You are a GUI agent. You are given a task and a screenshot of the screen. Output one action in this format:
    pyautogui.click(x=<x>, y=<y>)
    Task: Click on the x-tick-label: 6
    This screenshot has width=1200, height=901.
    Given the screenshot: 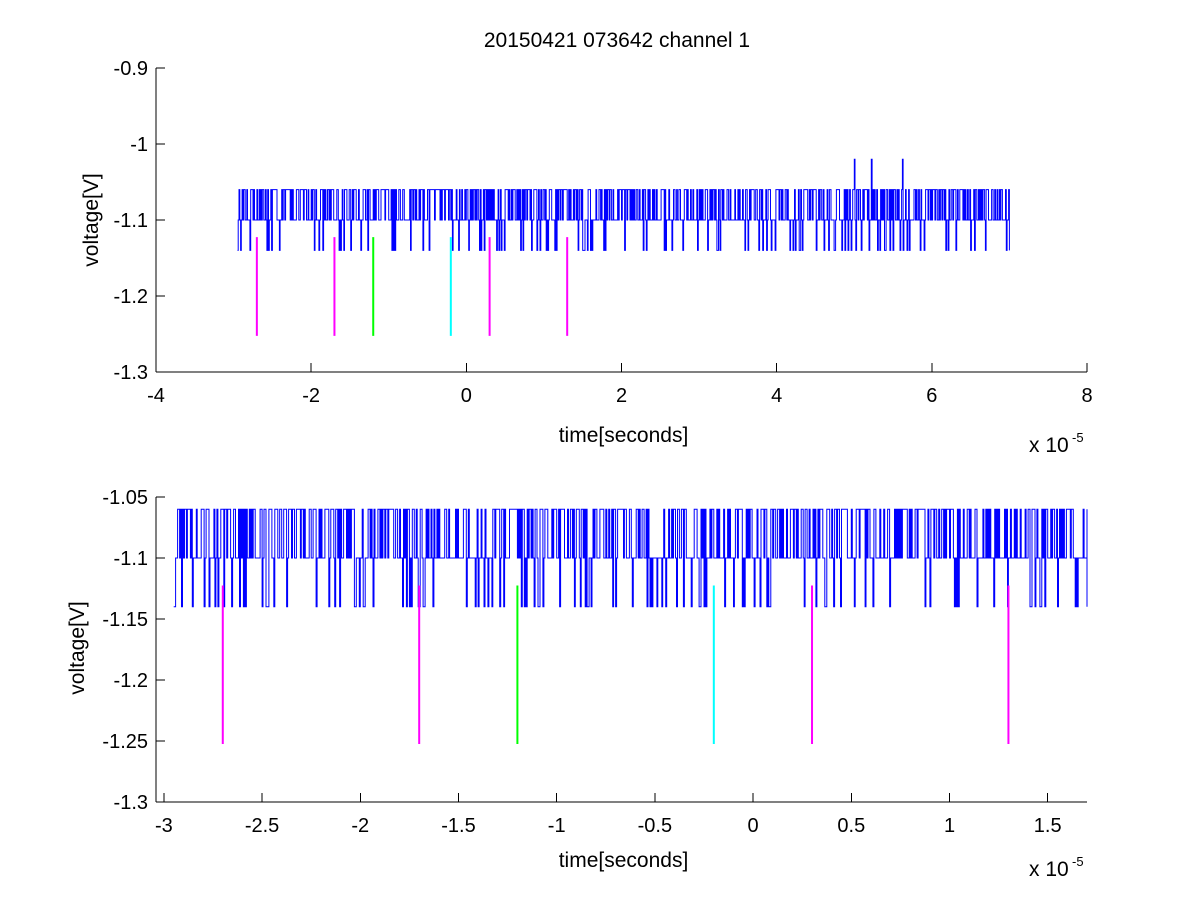 What is the action you would take?
    pyautogui.click(x=931, y=396)
    